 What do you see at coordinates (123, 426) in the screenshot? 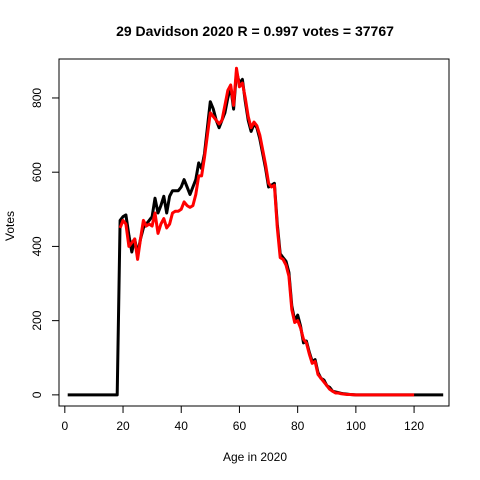
I see `x-tick-label: 20` at bounding box center [123, 426].